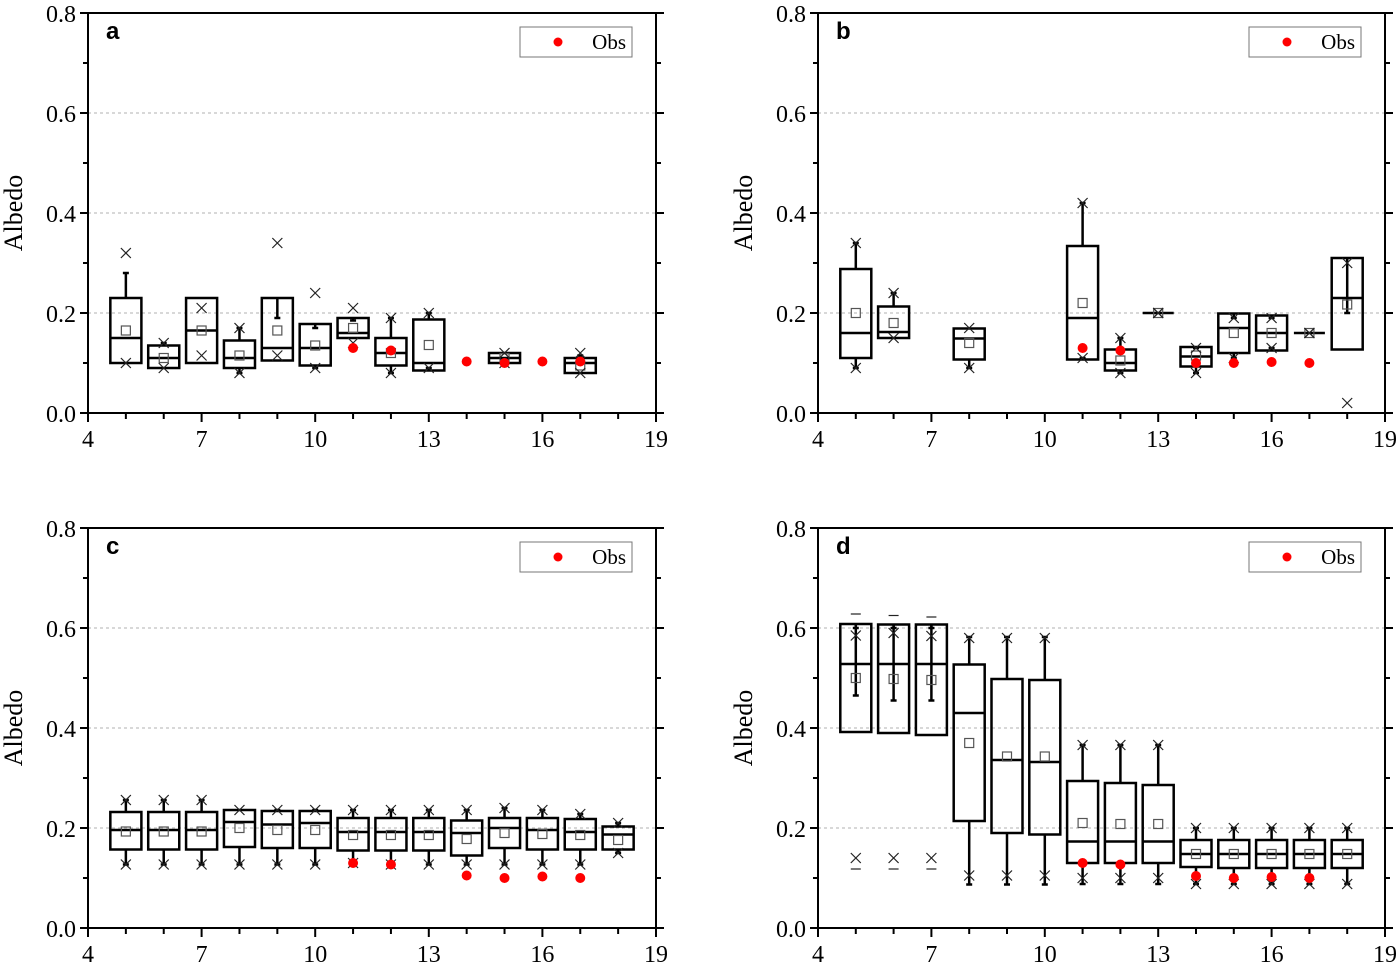 The width and height of the screenshot is (1400, 968). Describe the element at coordinates (1305, 42) in the screenshot. I see `legend: Obs` at that location.